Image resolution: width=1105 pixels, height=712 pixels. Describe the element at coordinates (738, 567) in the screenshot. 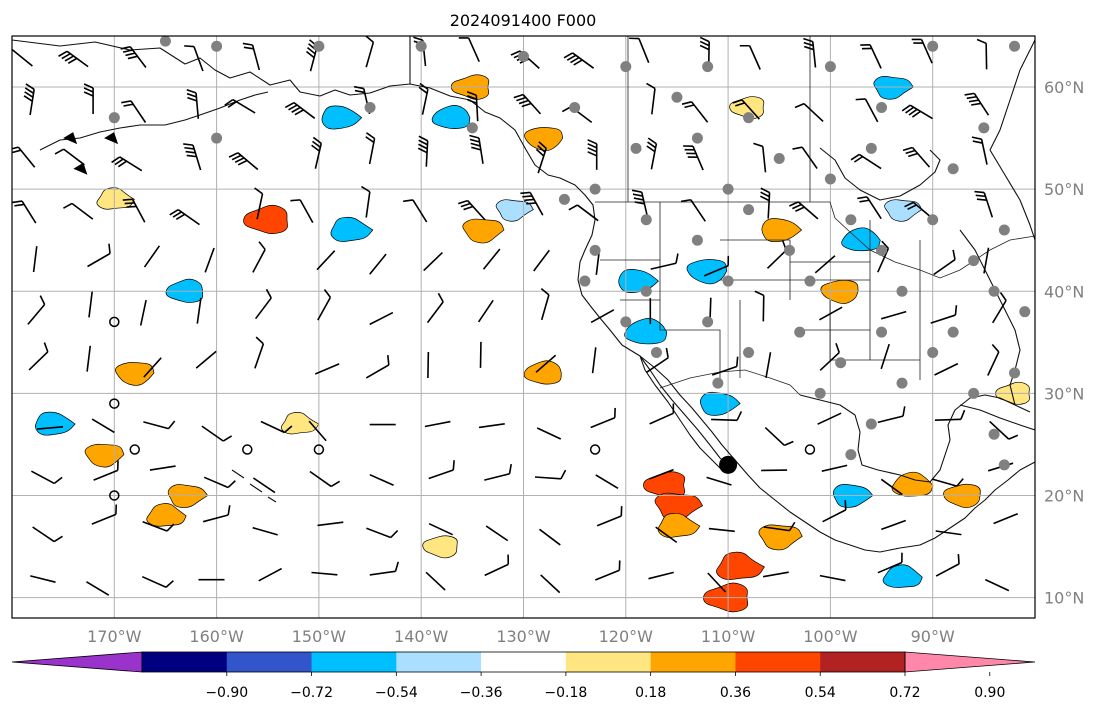

I see `contour-core` at that location.